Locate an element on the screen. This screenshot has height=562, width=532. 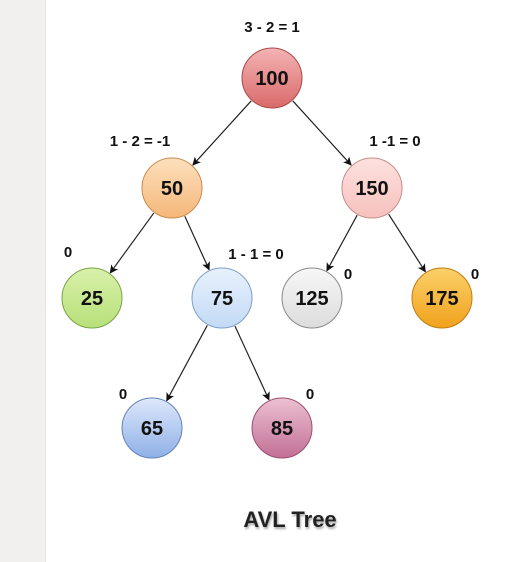
tree-node-125: 125 is located at coordinates (312, 298).